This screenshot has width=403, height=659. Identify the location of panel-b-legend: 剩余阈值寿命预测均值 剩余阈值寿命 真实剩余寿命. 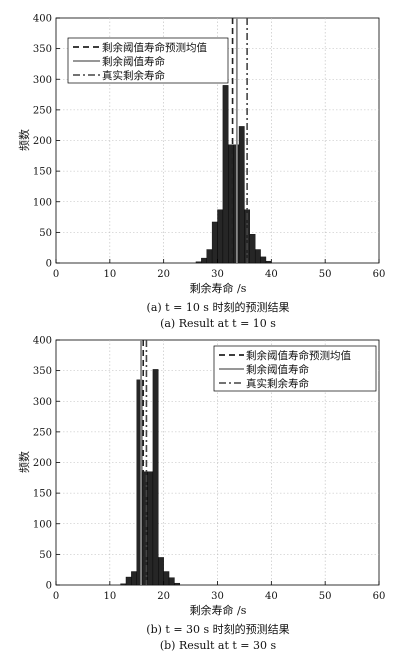
(295, 368).